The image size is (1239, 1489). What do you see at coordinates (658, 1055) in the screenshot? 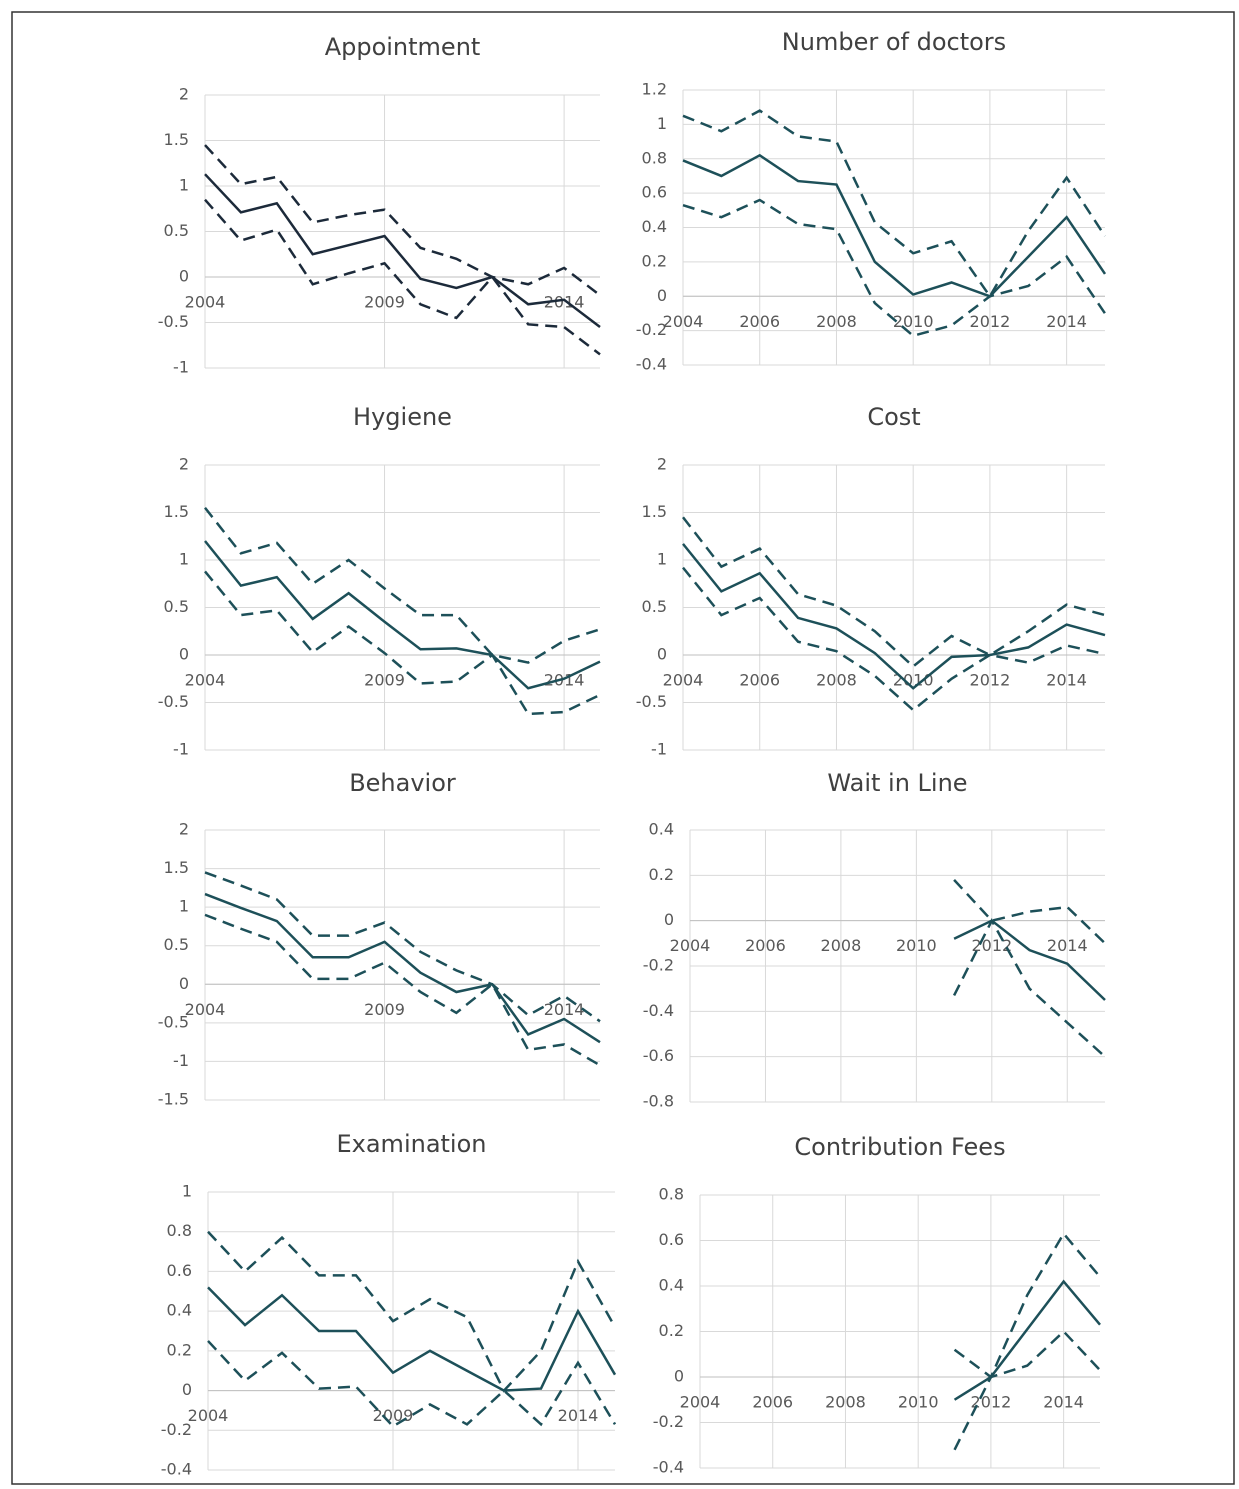
I see `y-tick-label: -0.6` at bounding box center [658, 1055].